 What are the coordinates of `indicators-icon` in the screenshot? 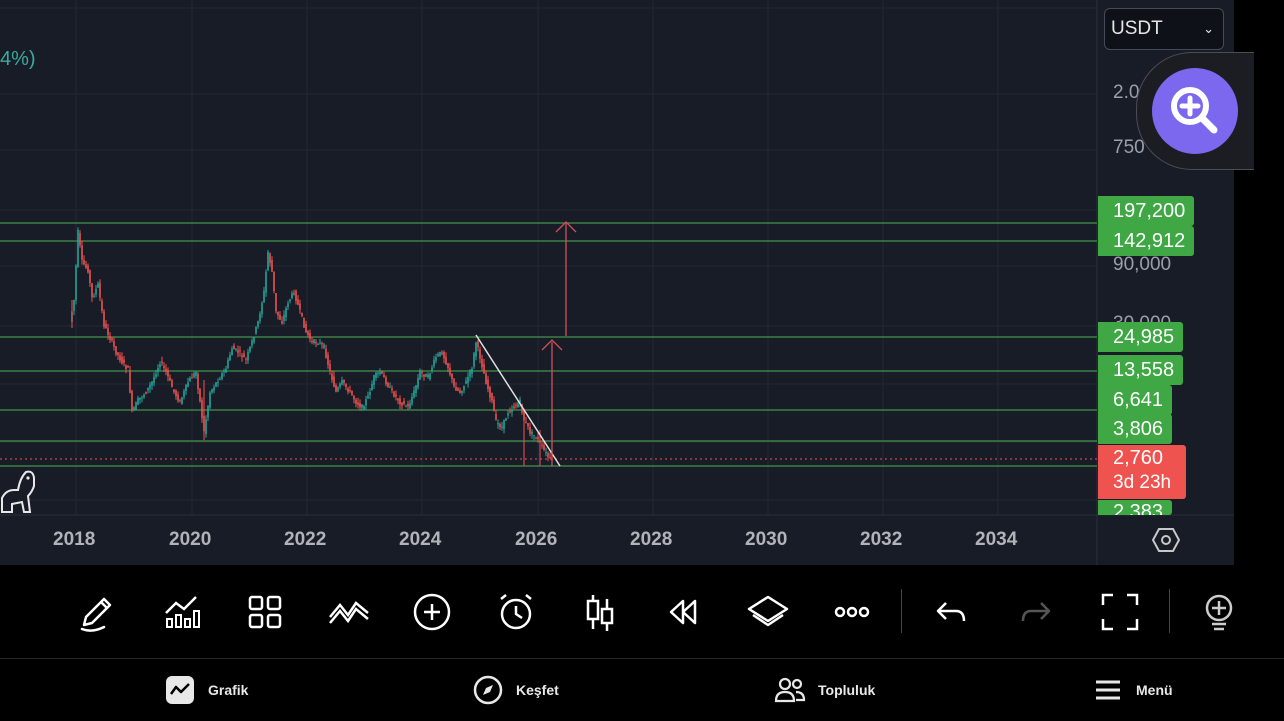 It's located at (181, 612).